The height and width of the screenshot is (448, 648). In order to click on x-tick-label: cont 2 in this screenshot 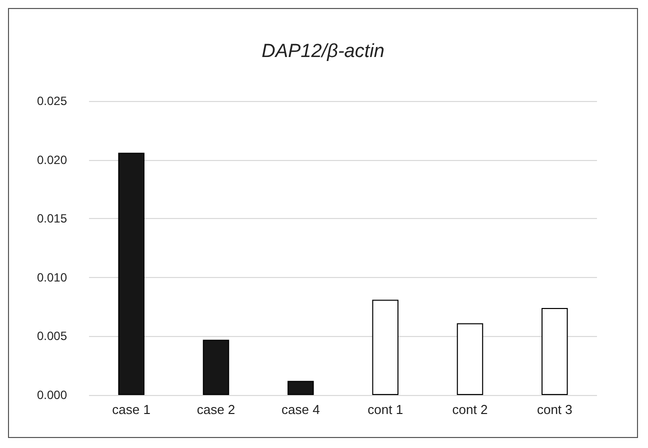, I will do `click(470, 409)`.